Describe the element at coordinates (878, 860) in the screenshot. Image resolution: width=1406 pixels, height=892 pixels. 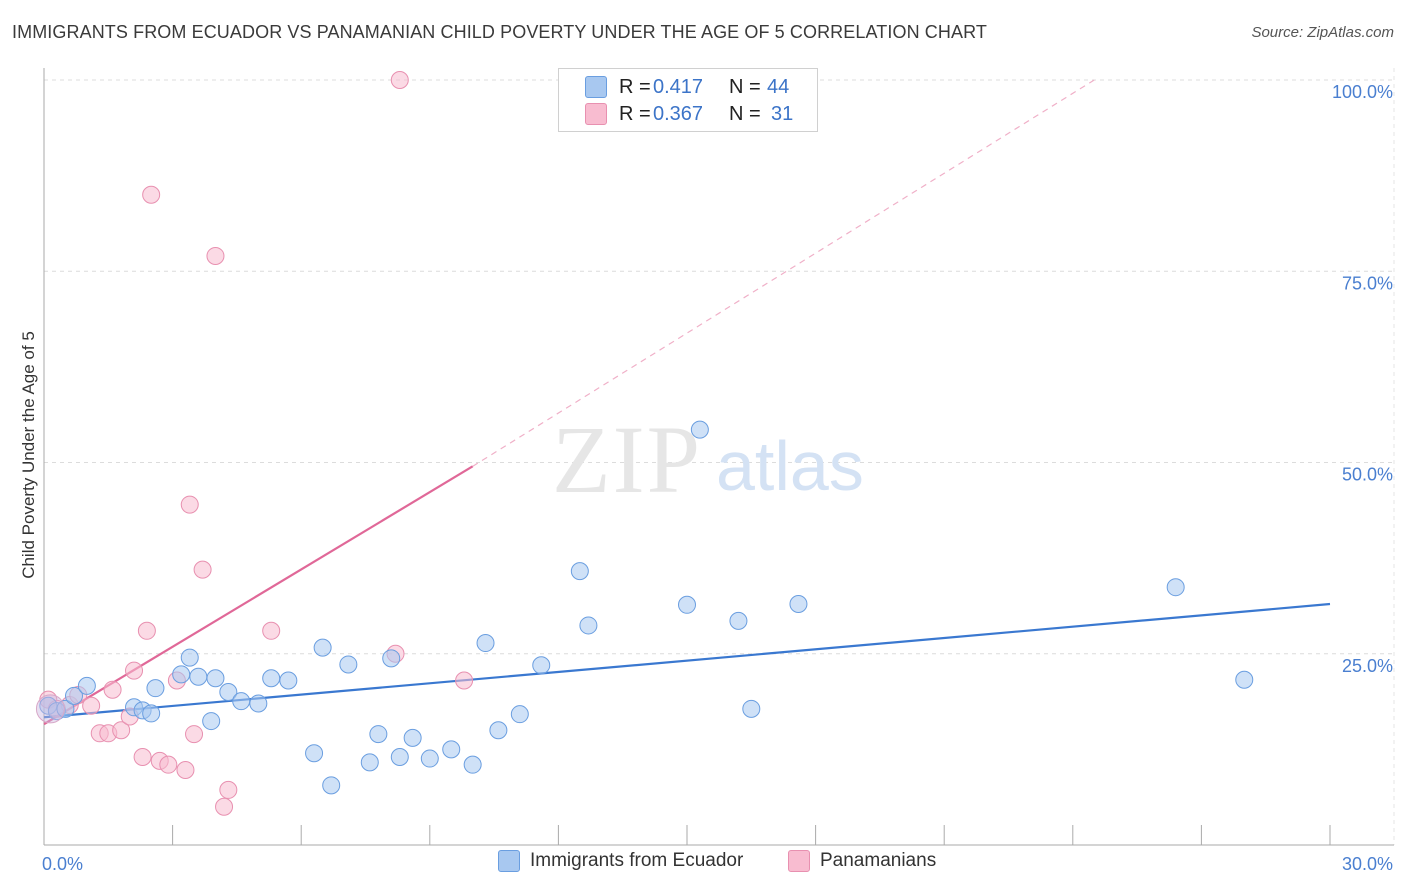
I see `bottom-legend-label-panamanians: Panamanians` at that location.